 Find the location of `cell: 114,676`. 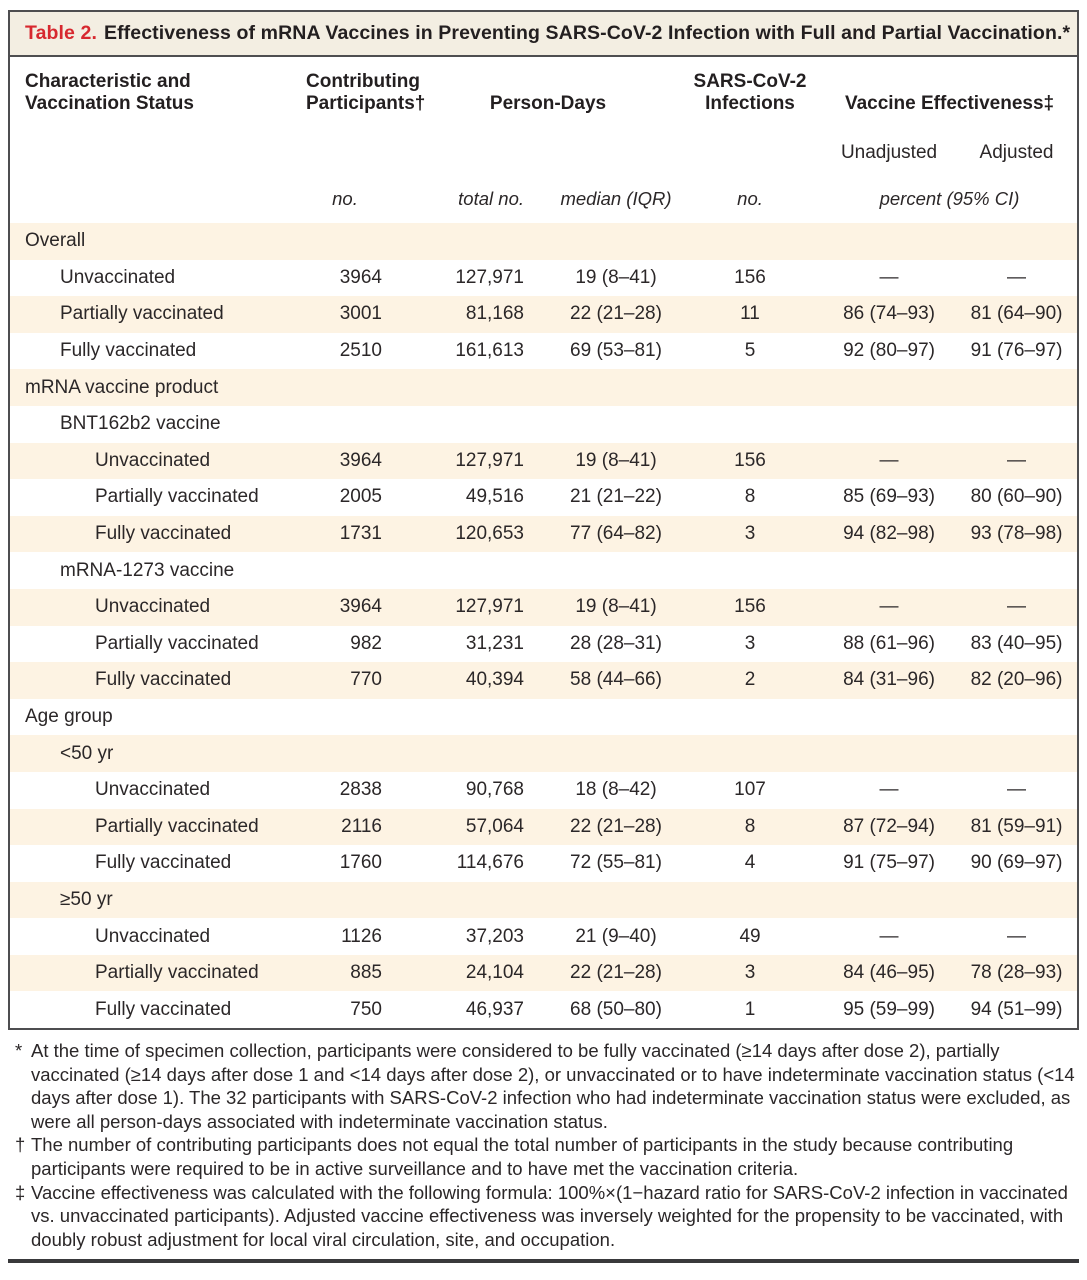

cell: 114,676 is located at coordinates (490, 863).